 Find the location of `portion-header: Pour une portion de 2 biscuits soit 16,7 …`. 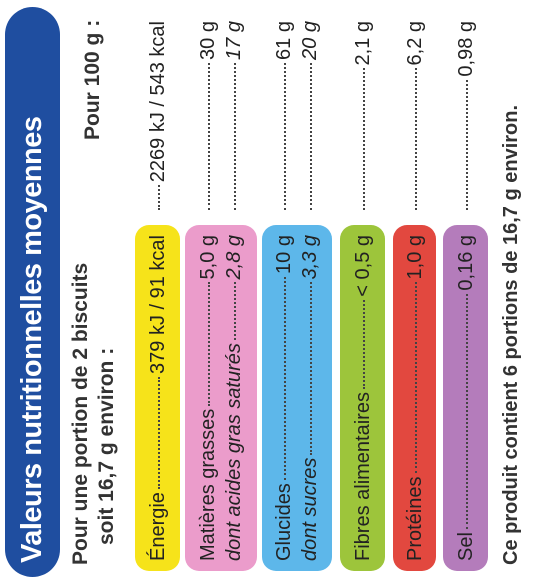

portion-header: Pour une portion de 2 biscuits soit 16,7 … is located at coordinates (94, 414).